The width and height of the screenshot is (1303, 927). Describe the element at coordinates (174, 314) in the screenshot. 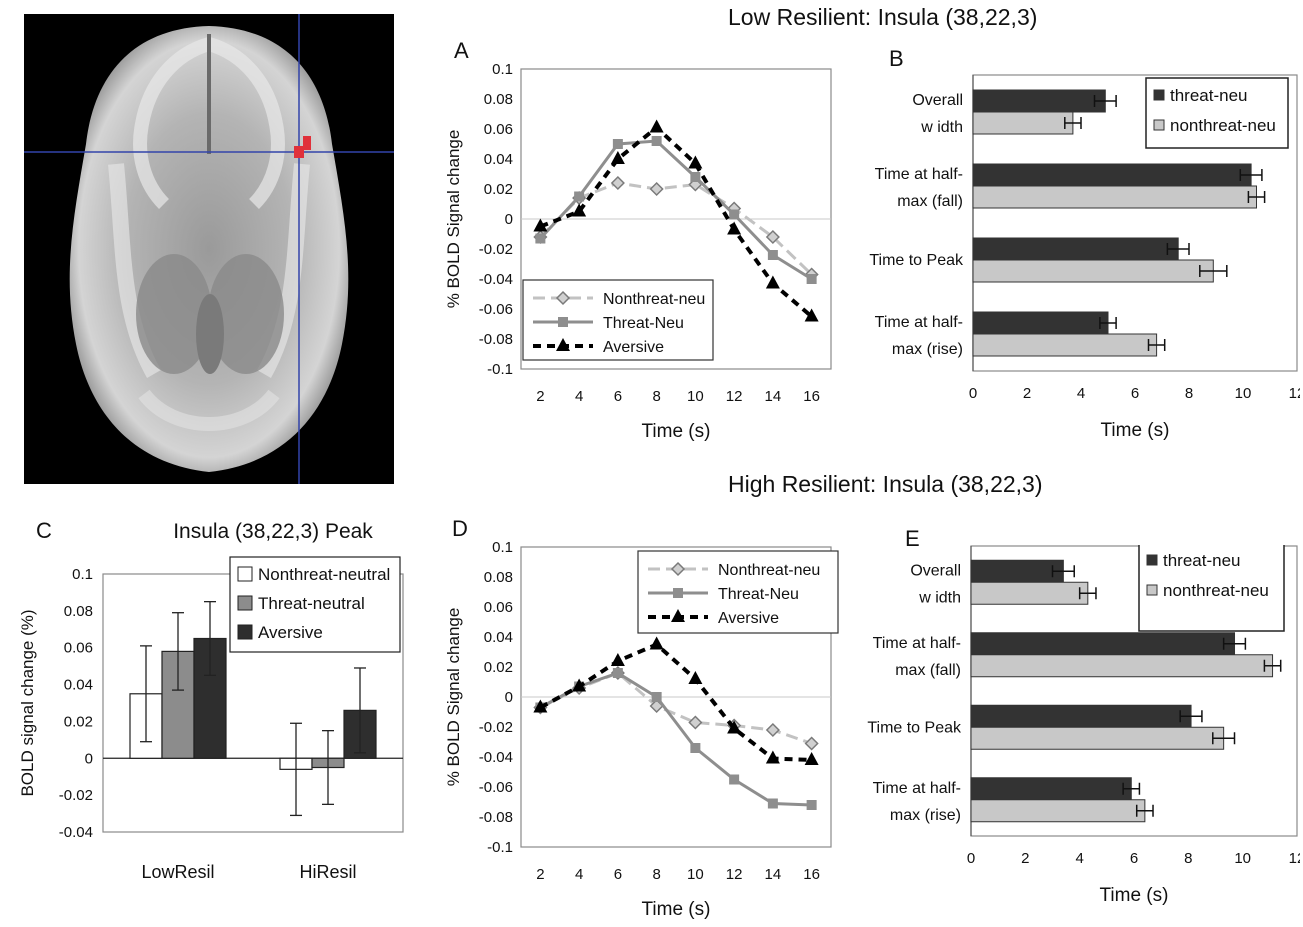

I see `brain-lobe-left` at that location.